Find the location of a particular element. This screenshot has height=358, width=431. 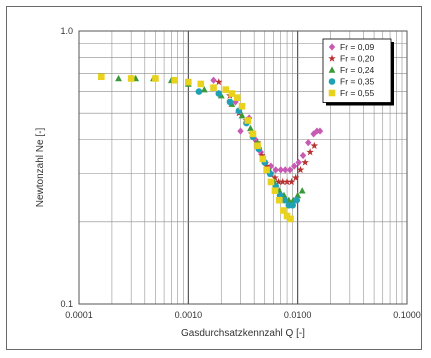

legend-entry-label: Fr = 0,20 is located at coordinates (357, 59).